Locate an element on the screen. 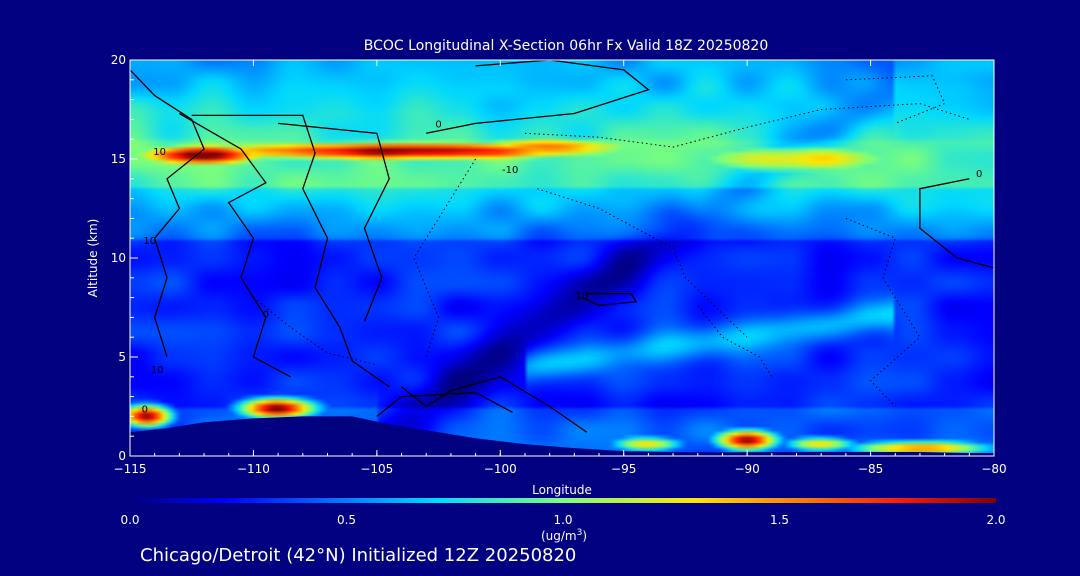 This screenshot has width=1080, height=576. x-tick-label: −95 is located at coordinates (623, 469).